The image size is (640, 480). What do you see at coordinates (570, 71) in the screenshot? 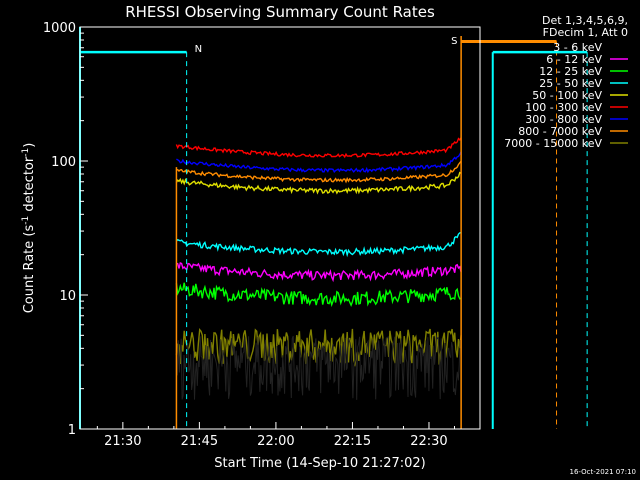
I see `legend-entry-label: 12 - 25 keV` at bounding box center [570, 71].